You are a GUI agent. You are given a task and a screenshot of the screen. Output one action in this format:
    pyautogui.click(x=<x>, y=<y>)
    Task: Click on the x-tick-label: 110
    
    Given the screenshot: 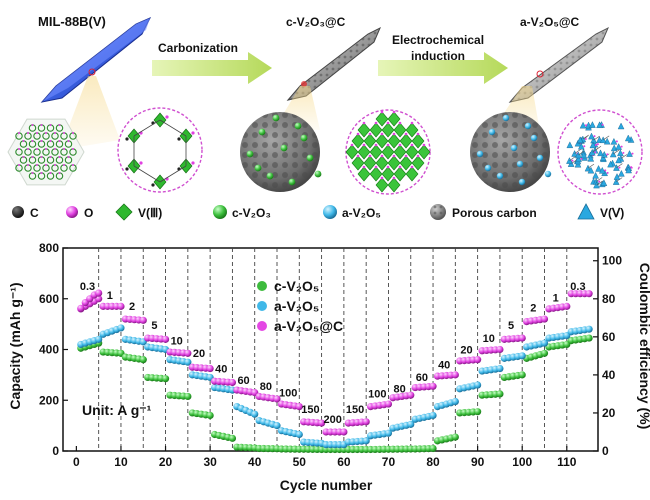 What is the action you would take?
    pyautogui.click(x=567, y=462)
    